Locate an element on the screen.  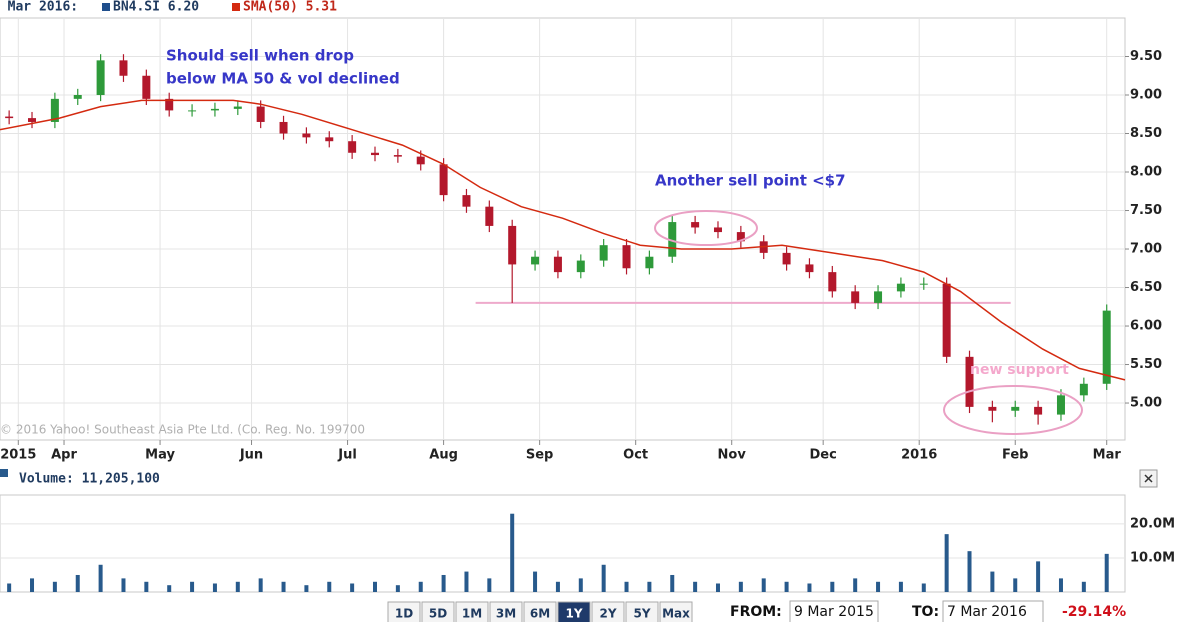
y-tick-label: 9.00 is located at coordinates (1146, 95).